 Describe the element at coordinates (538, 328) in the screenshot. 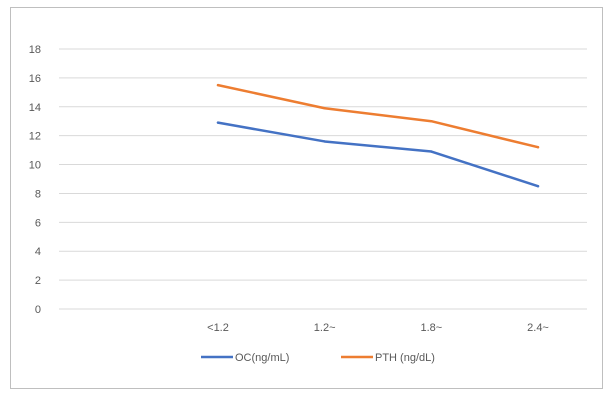

I see `x-tick-label: 2.4~` at that location.